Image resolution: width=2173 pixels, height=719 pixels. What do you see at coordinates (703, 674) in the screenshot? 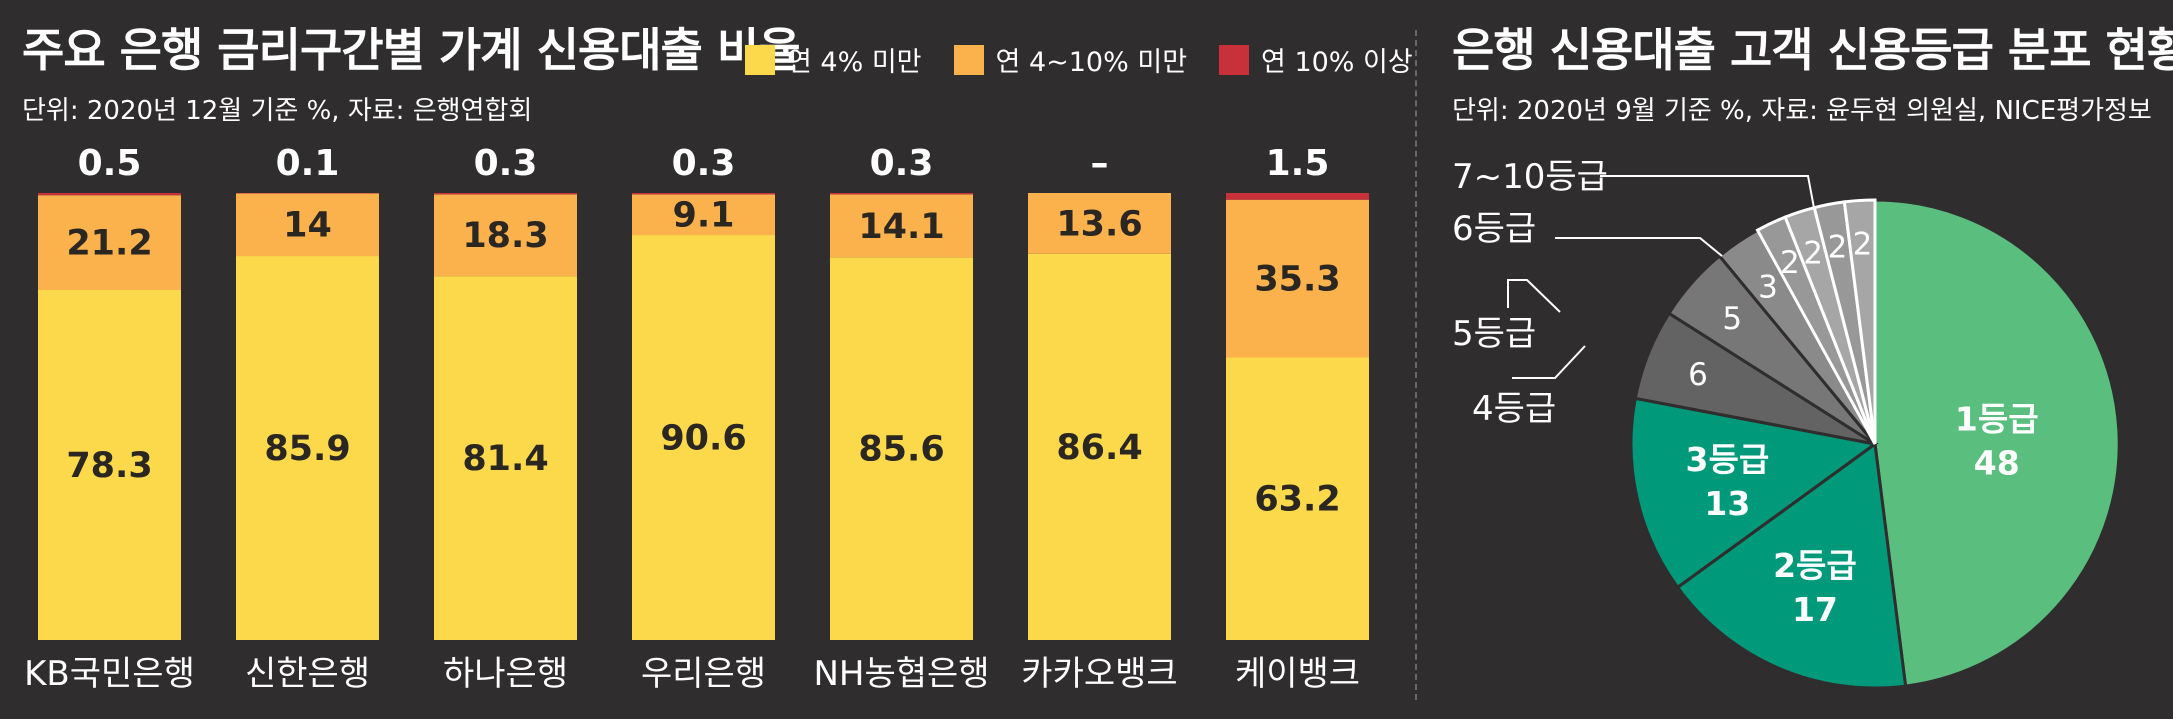
I see `bar-category-label-4: 우리은행` at bounding box center [703, 674].